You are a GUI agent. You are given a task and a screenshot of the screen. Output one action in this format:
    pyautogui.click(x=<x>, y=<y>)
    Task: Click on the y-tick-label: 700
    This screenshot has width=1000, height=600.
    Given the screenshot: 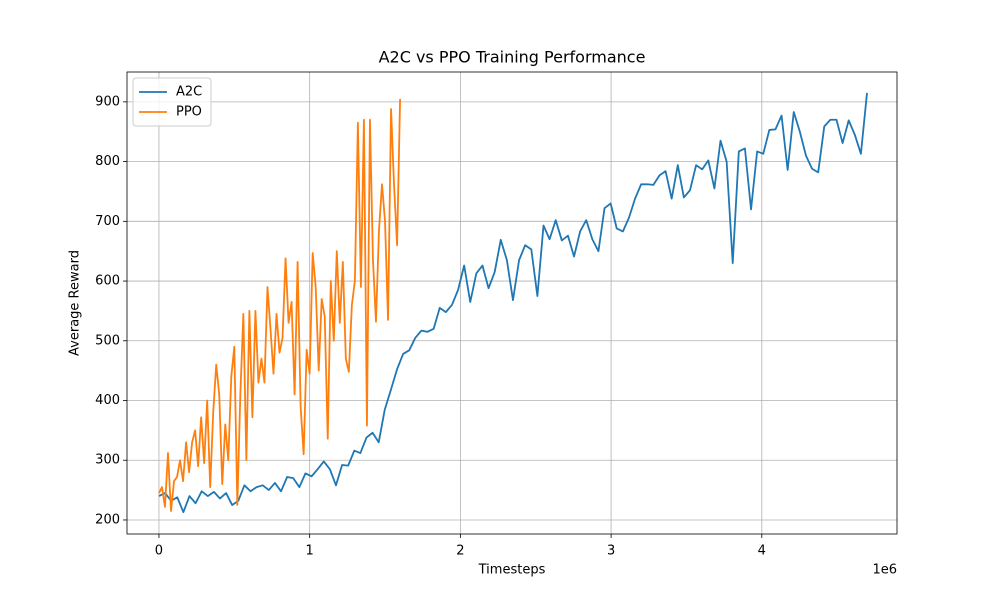 What is the action you would take?
    pyautogui.click(x=107, y=221)
    